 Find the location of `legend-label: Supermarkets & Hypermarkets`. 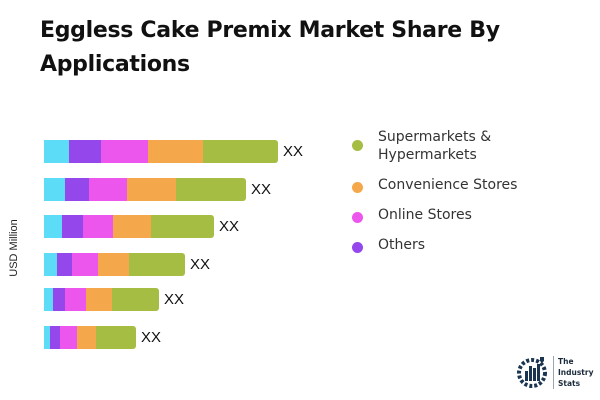

legend-label: Supermarkets & Hypermarkets is located at coordinates (435, 146).